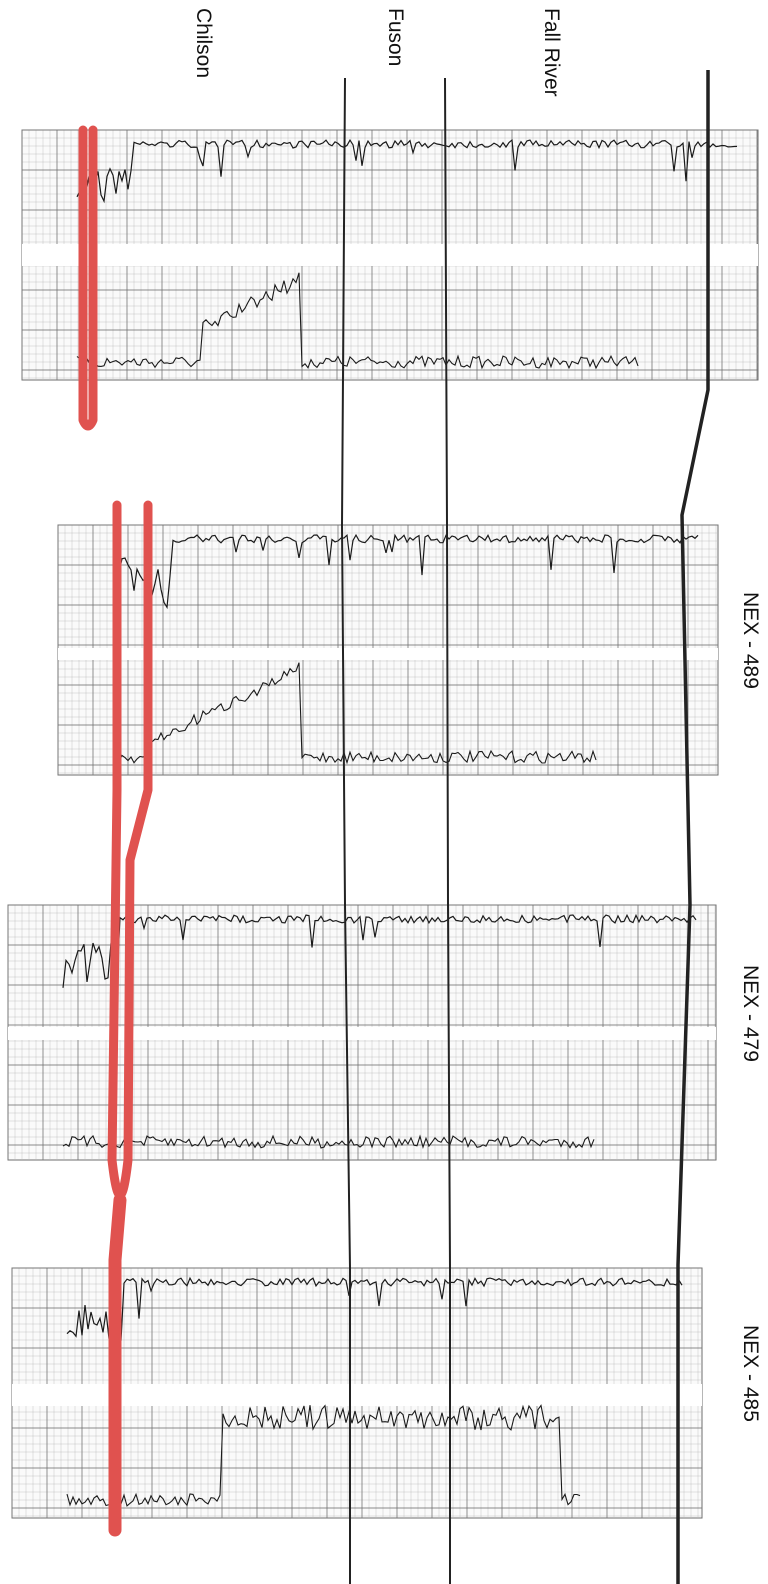 This screenshot has width=768, height=1584. I want to click on well-label-nex-485: NEX - 485, so click(750, 1373).